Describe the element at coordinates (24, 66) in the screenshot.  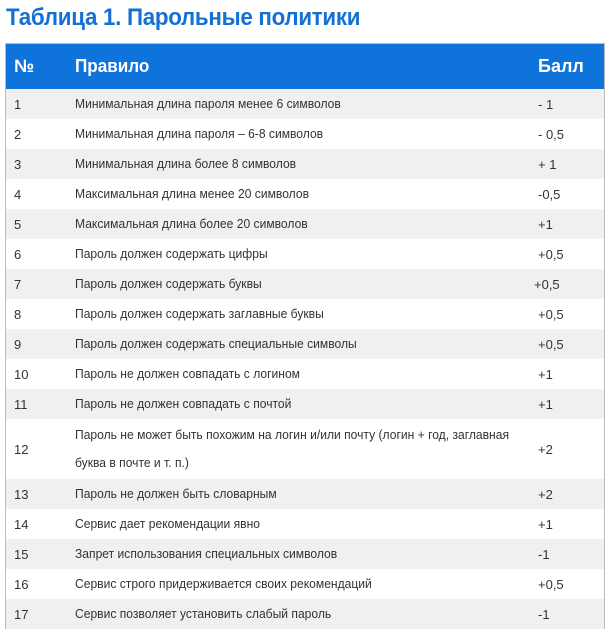
I see `header-num: №` at that location.